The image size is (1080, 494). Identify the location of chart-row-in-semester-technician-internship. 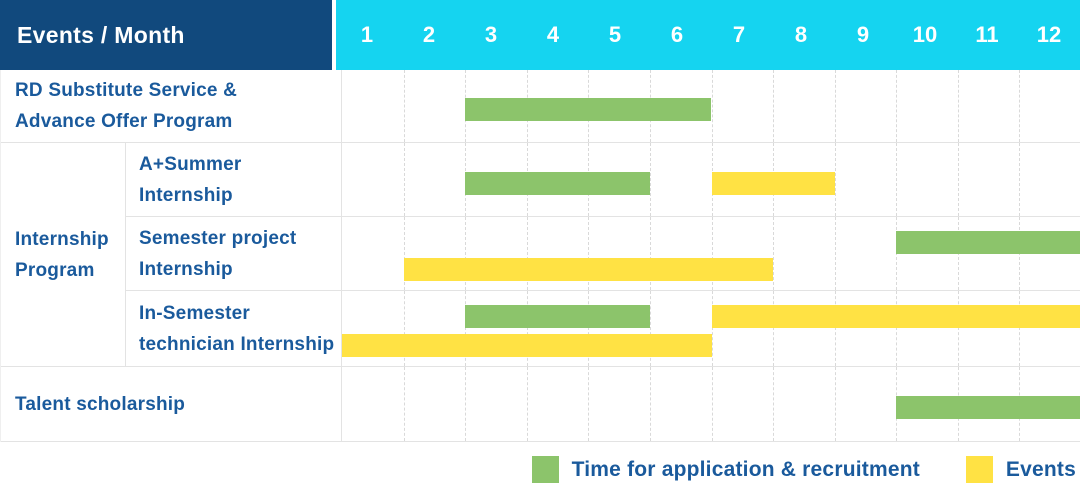
(710, 329).